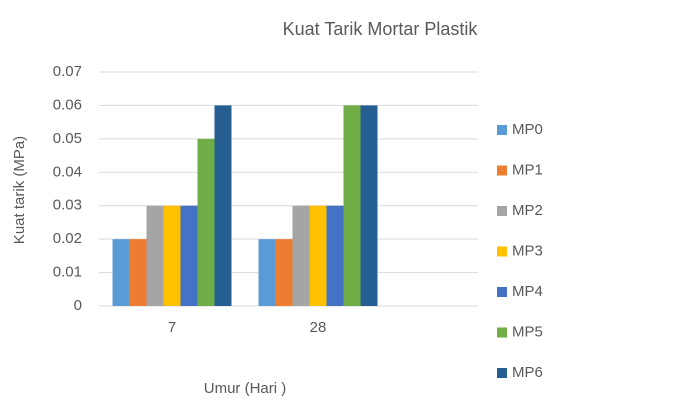 The width and height of the screenshot is (673, 401). What do you see at coordinates (527, 291) in the screenshot?
I see `legend-label: MP4` at bounding box center [527, 291].